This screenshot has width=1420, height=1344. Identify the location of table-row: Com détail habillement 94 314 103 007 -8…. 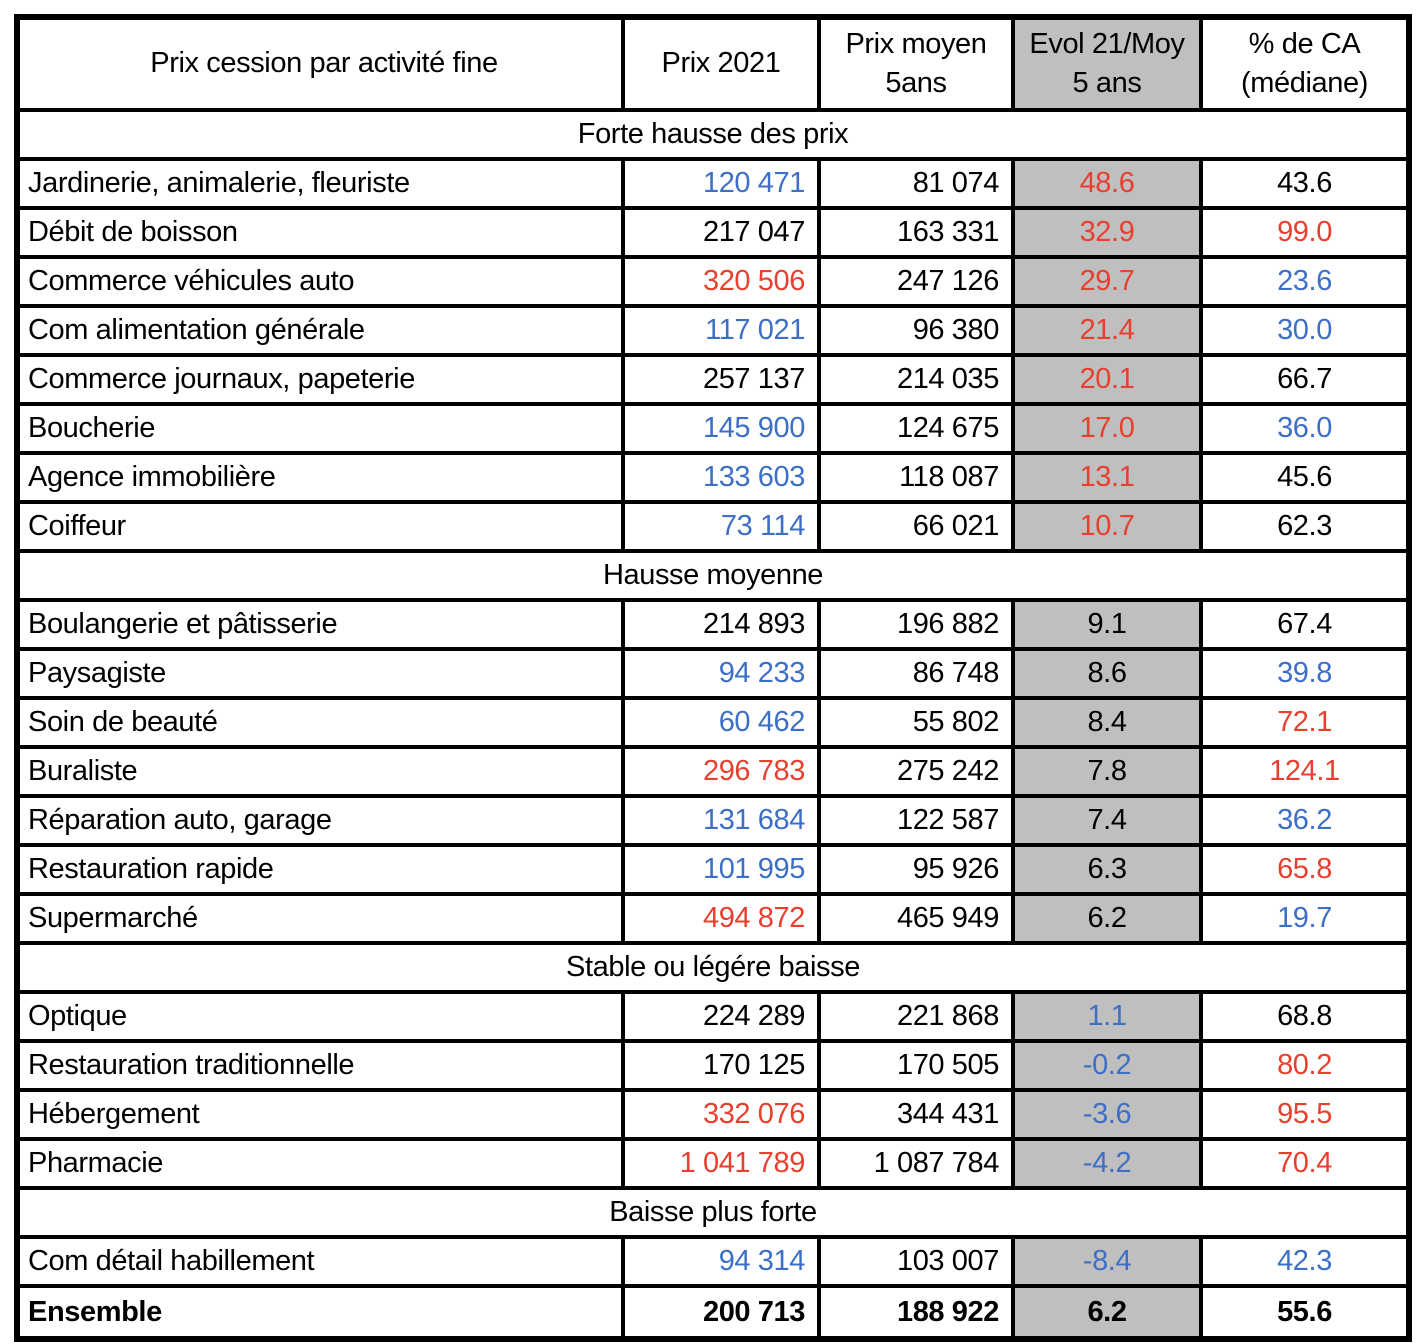
(713, 1261).